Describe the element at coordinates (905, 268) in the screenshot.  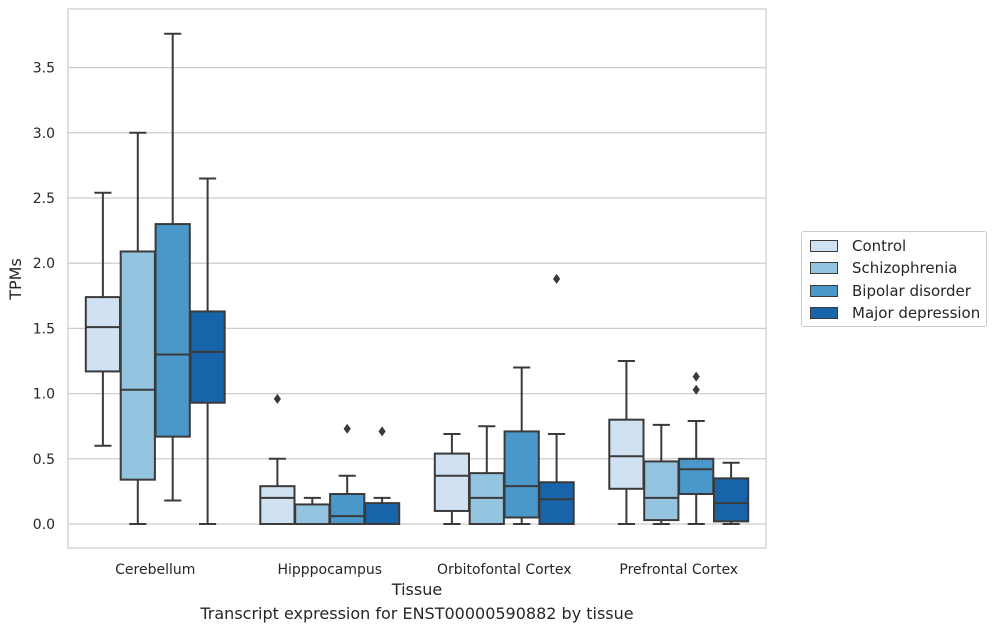
I see `legend-label-schizophrenia: Schizophrenia` at that location.